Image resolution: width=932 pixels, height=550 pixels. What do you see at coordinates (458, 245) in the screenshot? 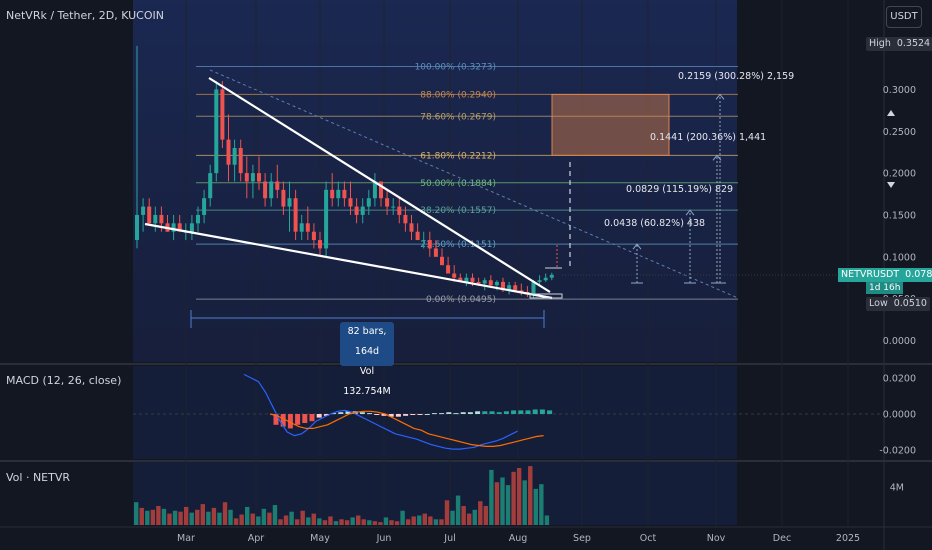
I see `fib-level-label: 23.60% (0.1151)` at bounding box center [458, 245].